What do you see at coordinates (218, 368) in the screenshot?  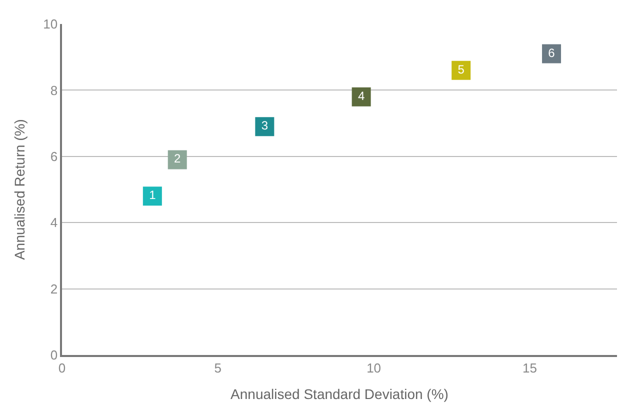 I see `x-tick-label: 5` at bounding box center [218, 368].